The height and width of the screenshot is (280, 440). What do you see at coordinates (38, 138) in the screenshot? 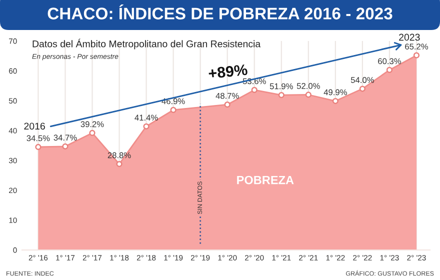
I see `data-label: 34.5%` at bounding box center [38, 138].